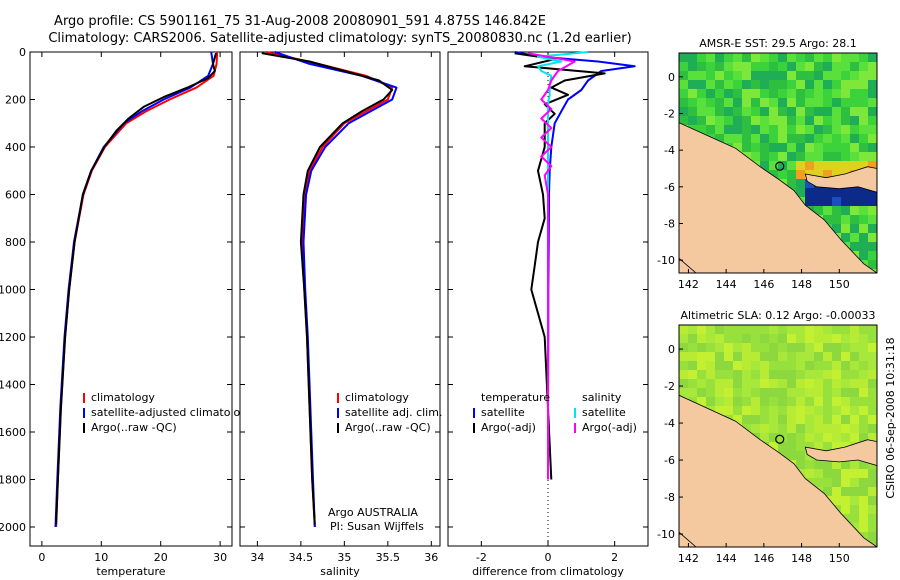  What do you see at coordinates (669, 460) in the screenshot?
I see `sla_map-ytick-label: -6` at bounding box center [669, 460].